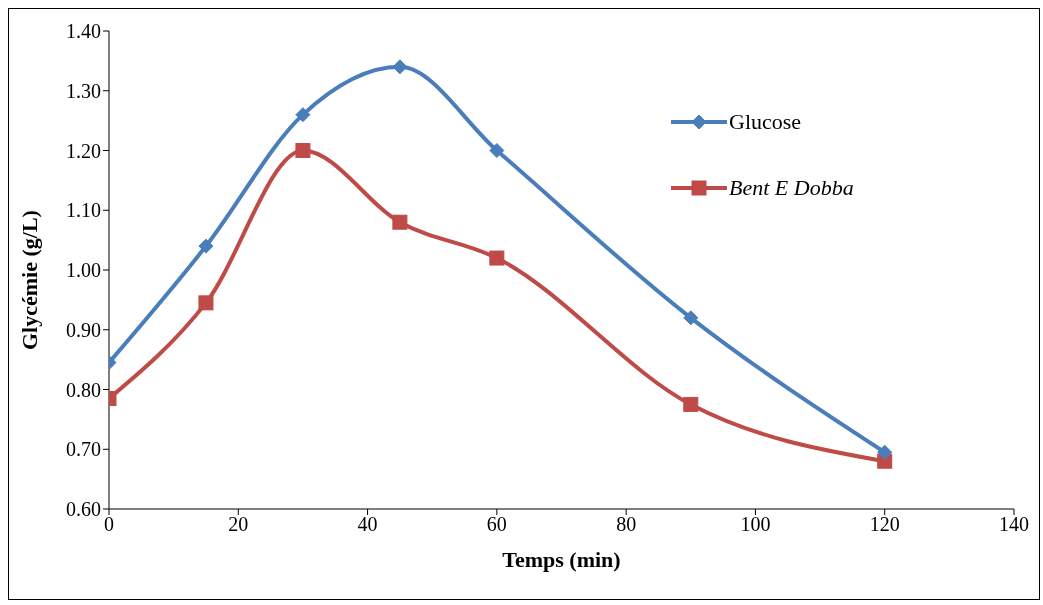 This screenshot has height=605, width=1043. Describe the element at coordinates (238, 524) in the screenshot. I see `x-tick-label: 20` at that location.